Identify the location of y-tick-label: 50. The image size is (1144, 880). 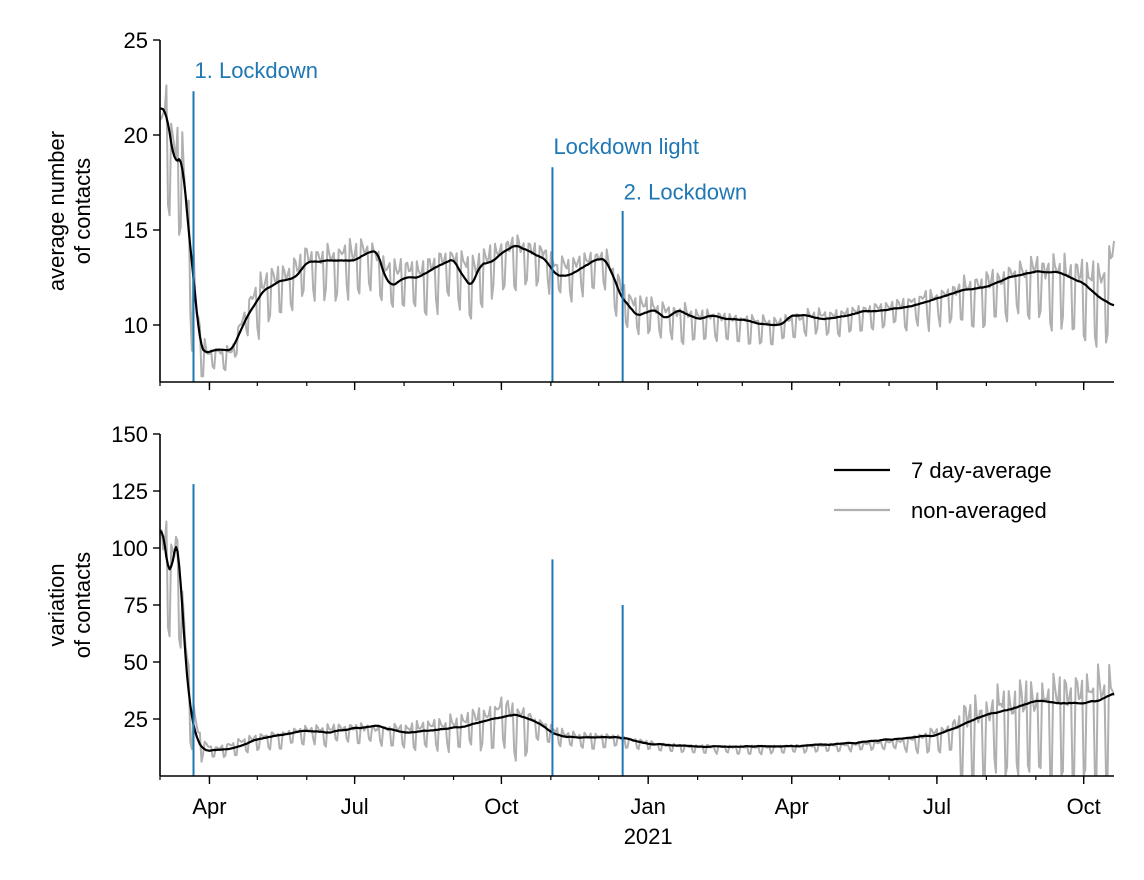
(136, 662).